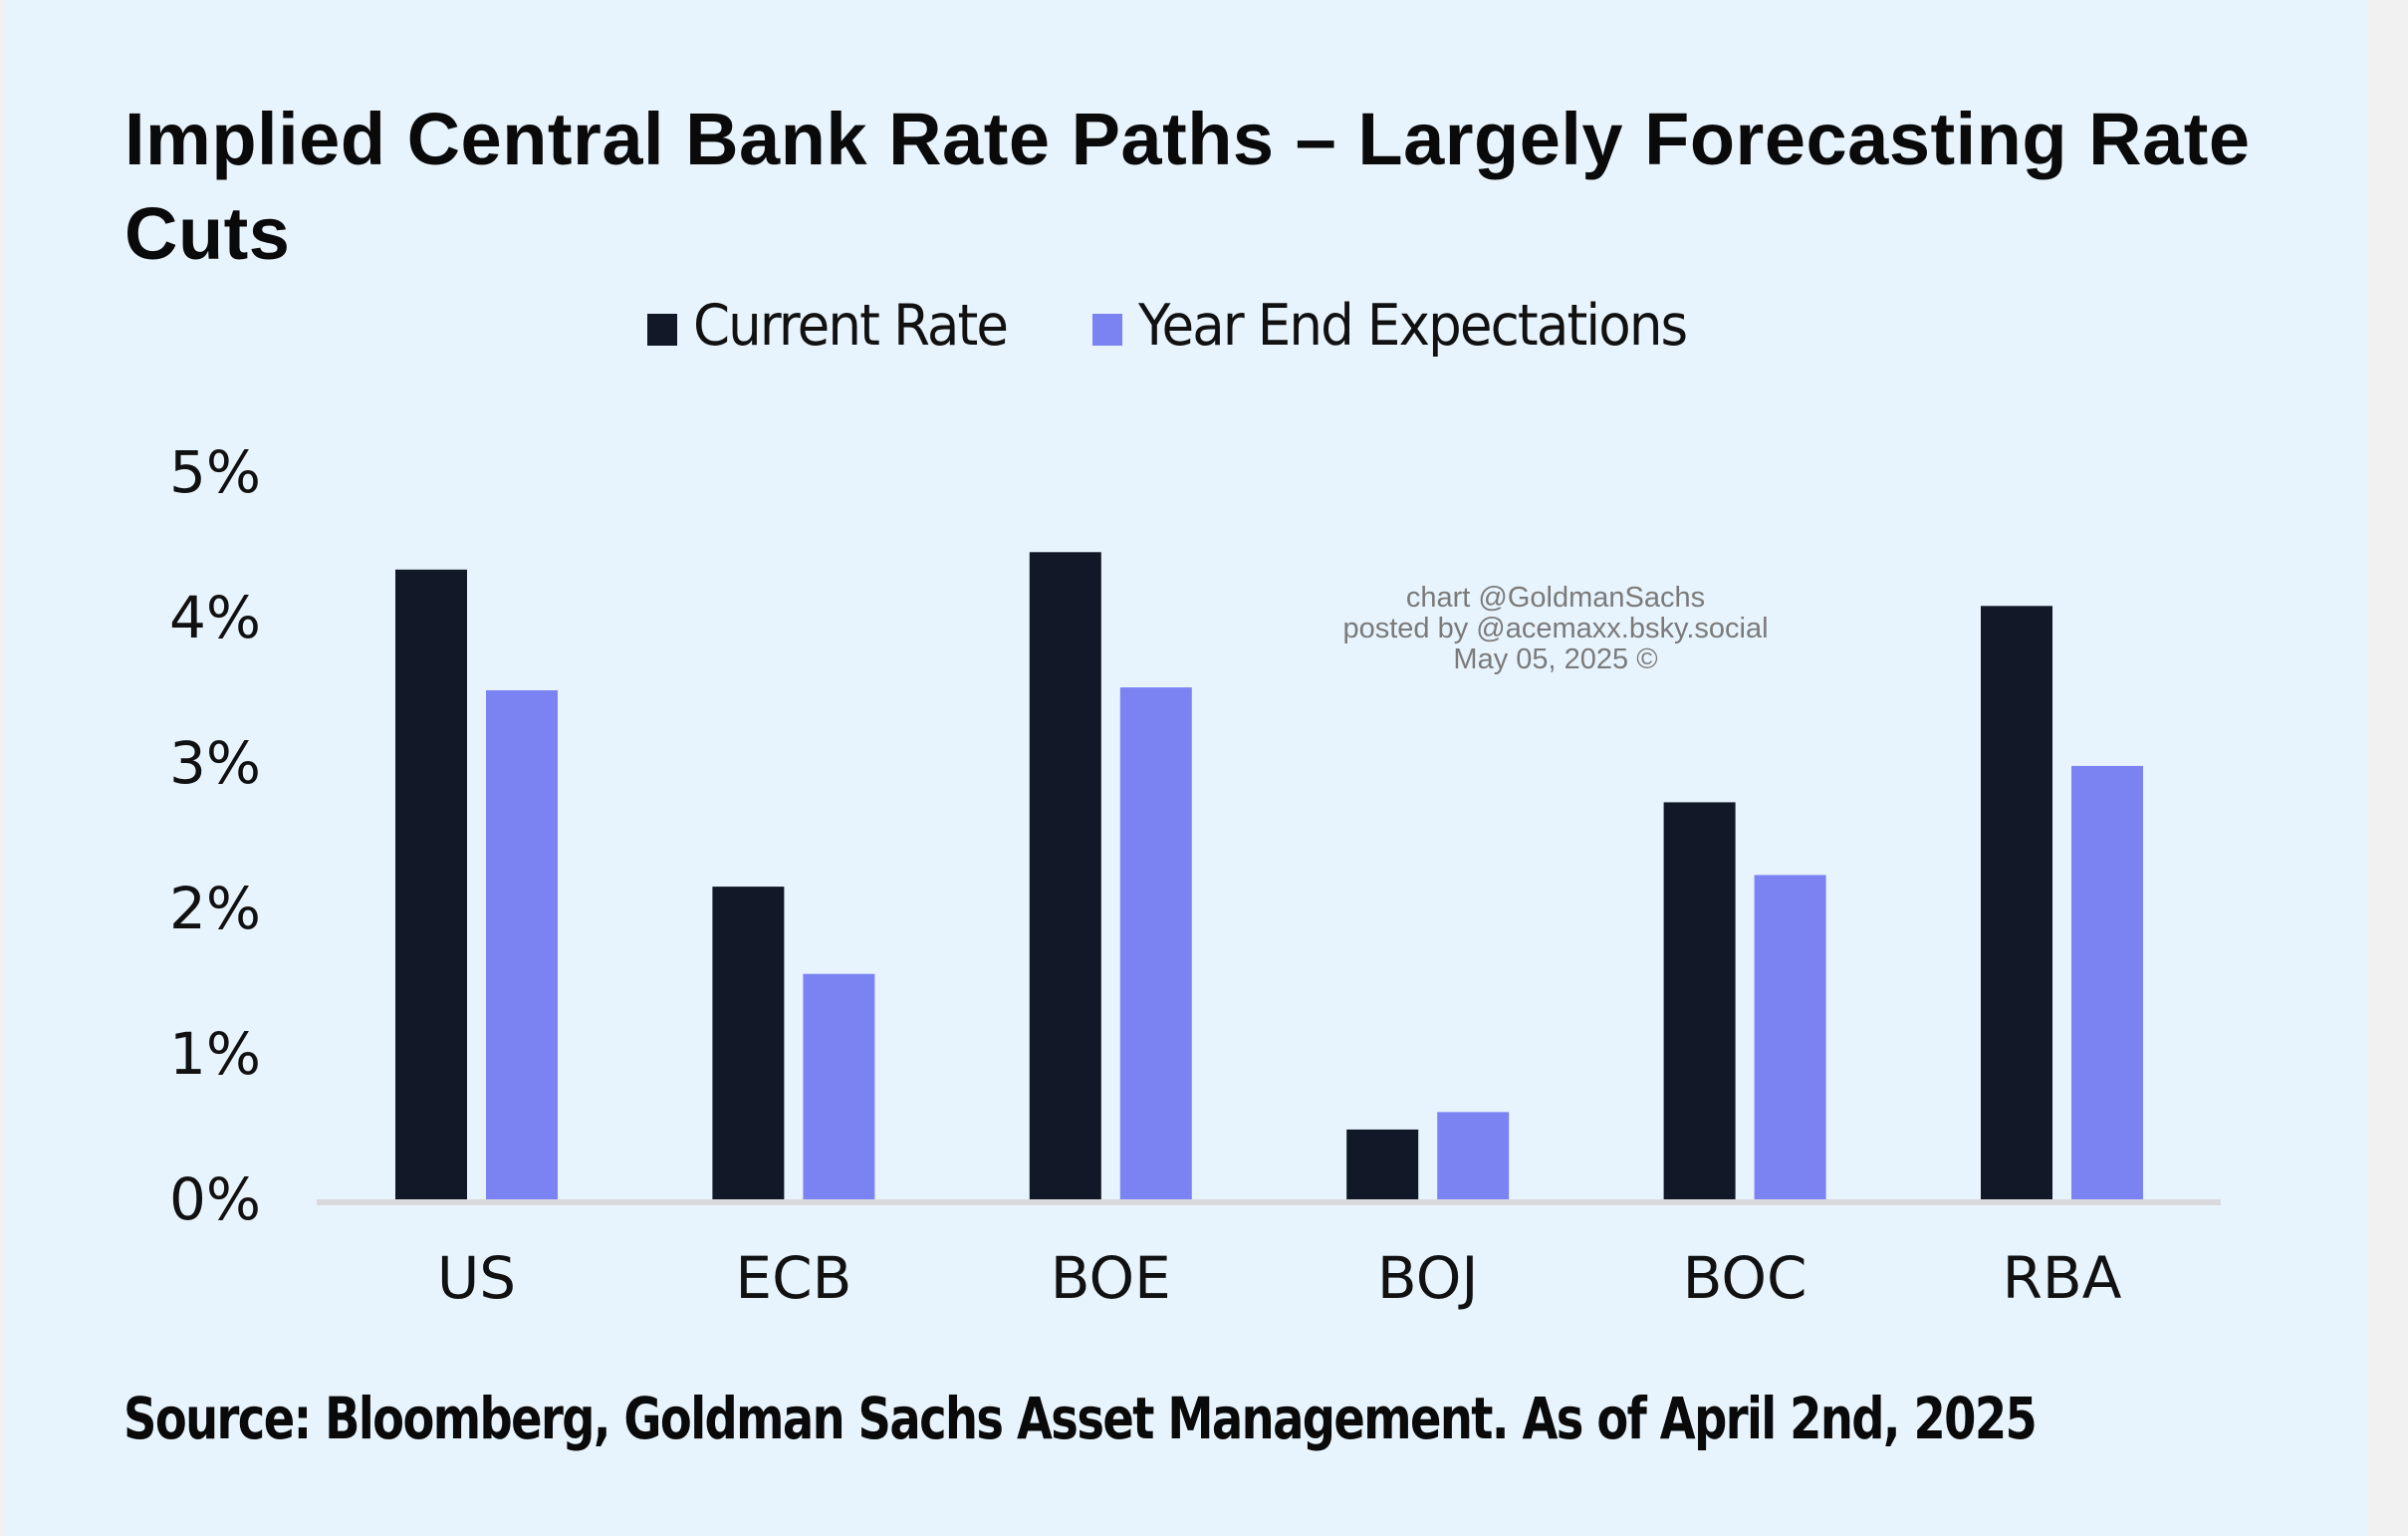 The height and width of the screenshot is (1536, 2408). What do you see at coordinates (476, 1278) in the screenshot?
I see `x-tick-label-us: US` at bounding box center [476, 1278].